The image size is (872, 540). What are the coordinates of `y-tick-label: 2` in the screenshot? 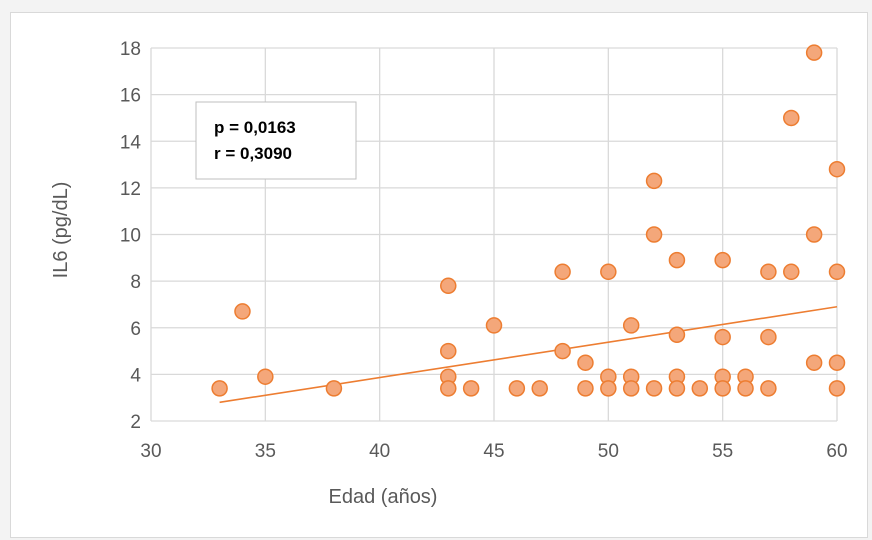 It's located at (135, 422).